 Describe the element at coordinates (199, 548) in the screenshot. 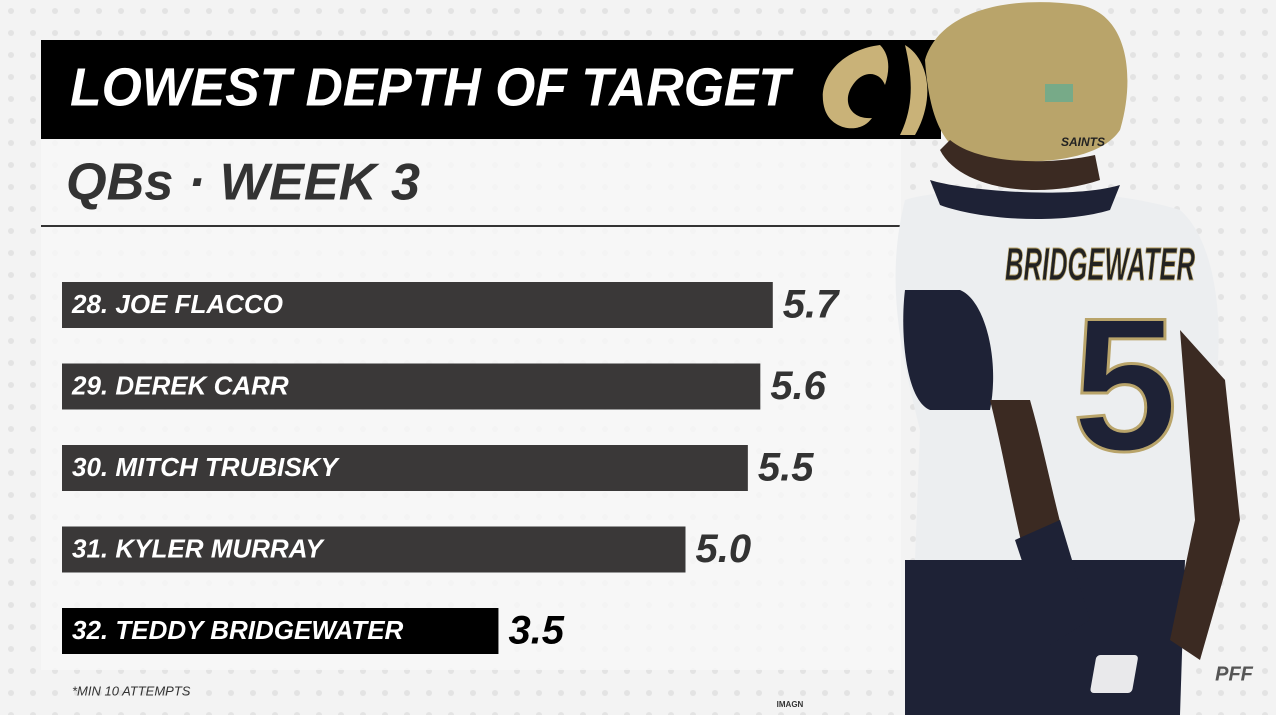

I see `bar-label: 31. KYLER MURRAY` at that location.